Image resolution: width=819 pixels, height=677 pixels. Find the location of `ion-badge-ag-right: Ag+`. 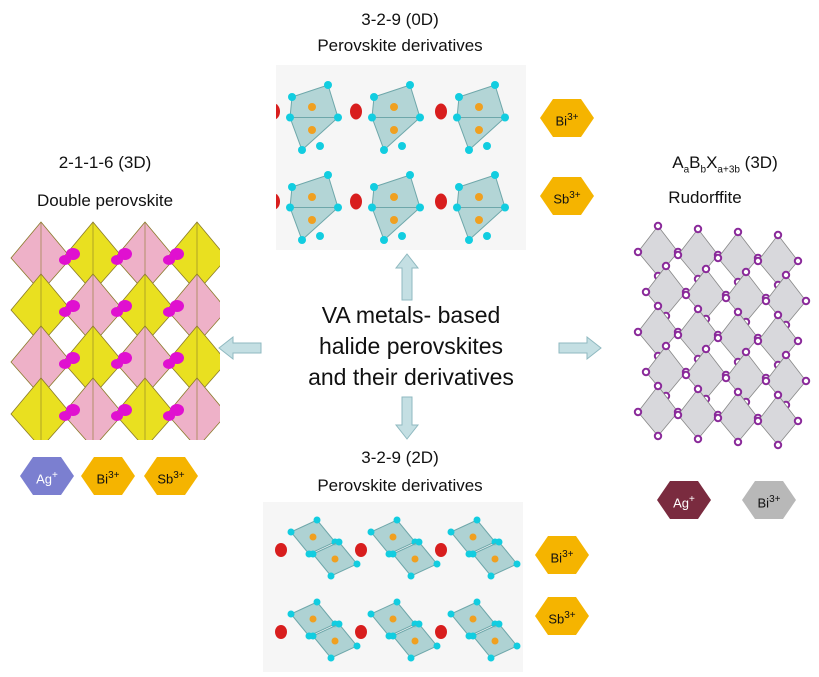

ion-badge-ag-right: Ag+ is located at coordinates (684, 500).